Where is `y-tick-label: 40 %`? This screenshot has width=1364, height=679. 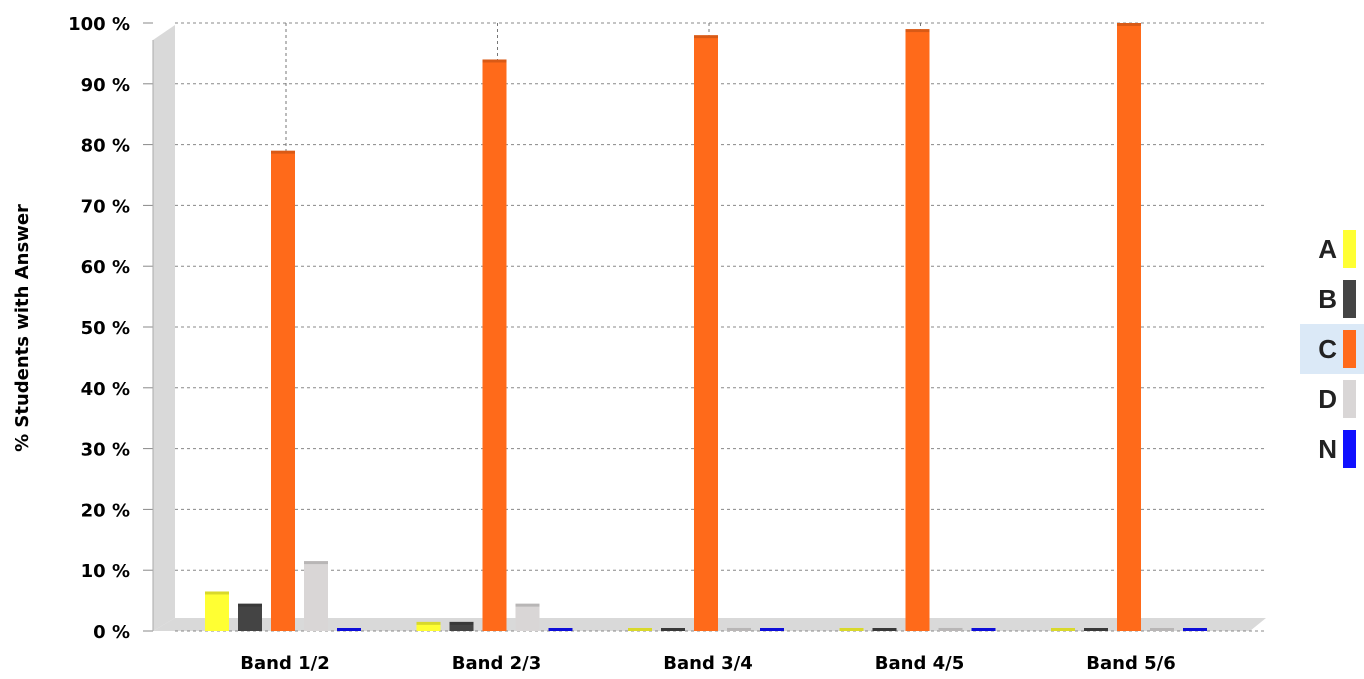
y-tick-label: 40 % is located at coordinates (105, 389).